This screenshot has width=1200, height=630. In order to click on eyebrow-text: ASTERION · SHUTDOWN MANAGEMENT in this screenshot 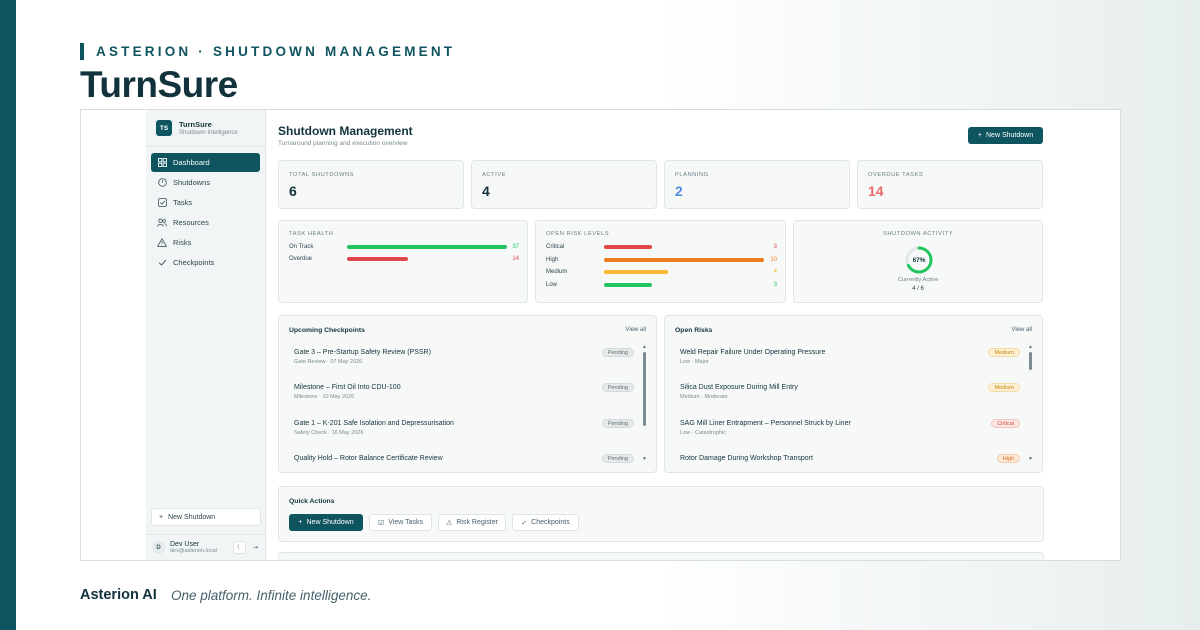, I will do `click(276, 51)`.